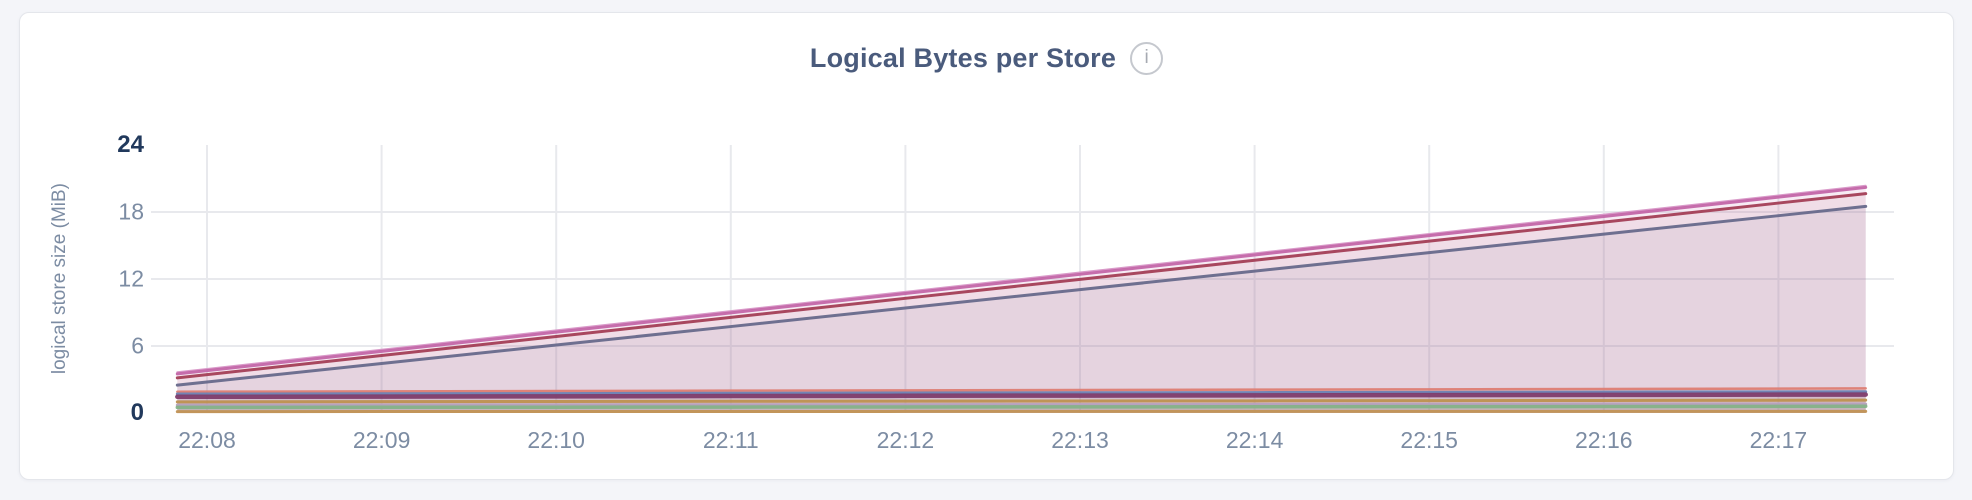  What do you see at coordinates (1604, 440) in the screenshot?
I see `x-tick-label-22:16: 22:16` at bounding box center [1604, 440].